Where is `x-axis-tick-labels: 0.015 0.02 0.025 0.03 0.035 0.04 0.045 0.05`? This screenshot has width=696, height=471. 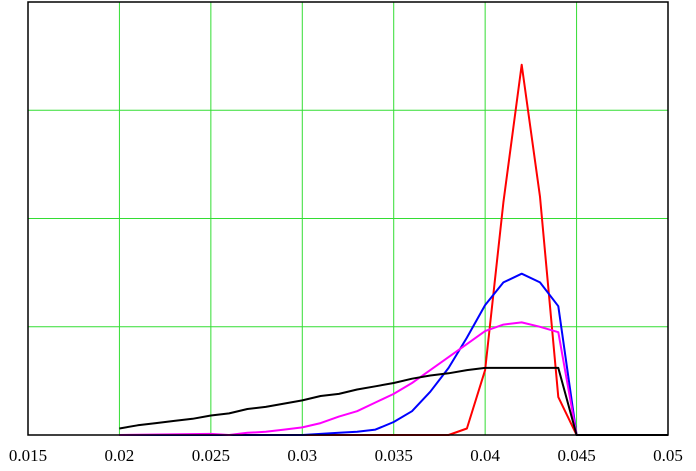
x-axis-tick-labels: 0.015 0.02 0.025 0.03 0.035 0.04 0.045 0.05 is located at coordinates (346, 455).